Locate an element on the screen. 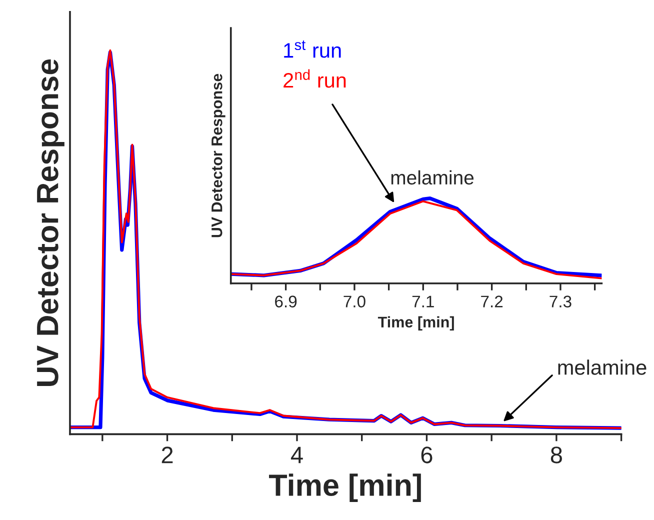  x-tick-label: 7.1 is located at coordinates (423, 302).